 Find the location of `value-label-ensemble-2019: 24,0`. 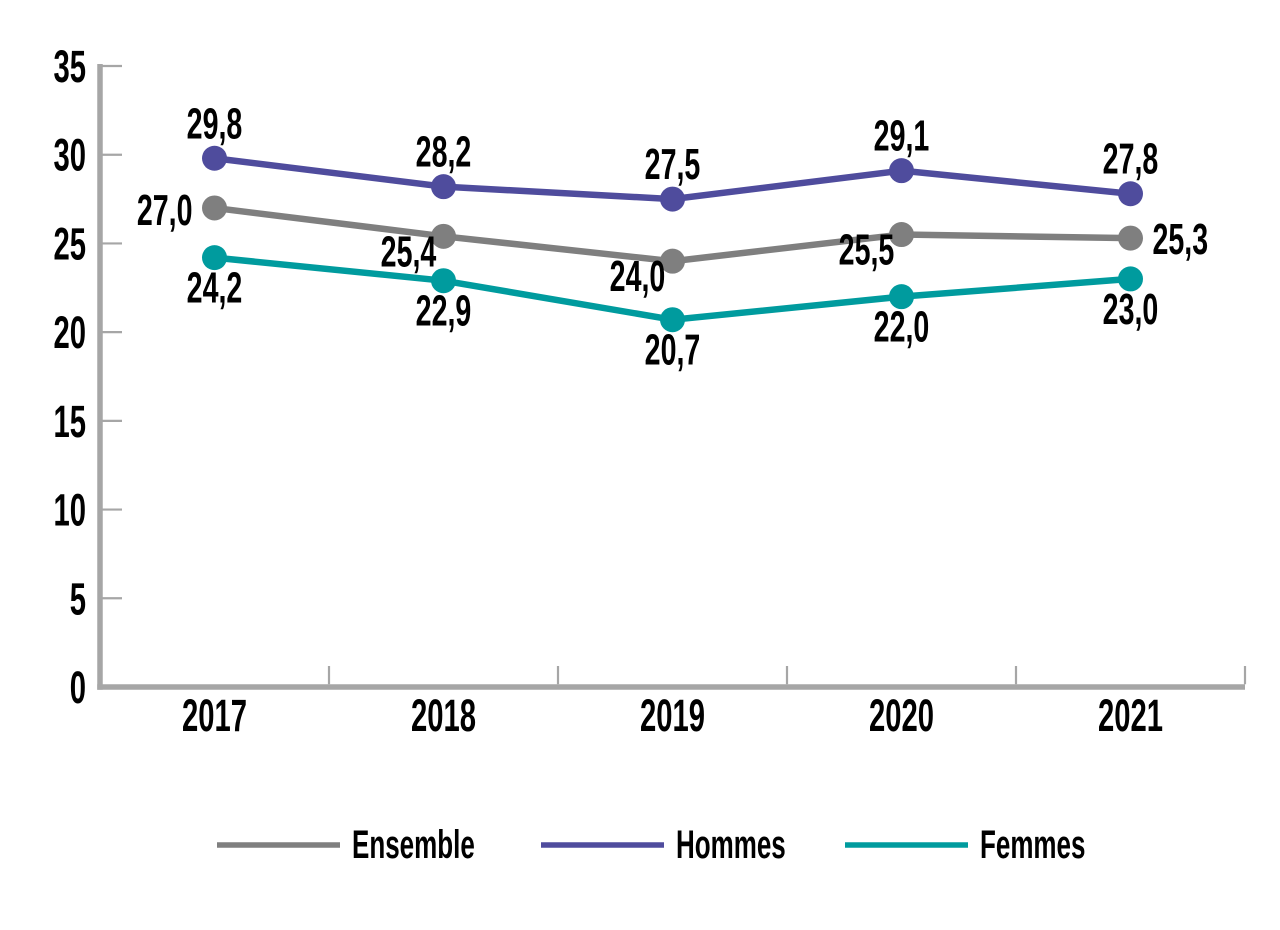

value-label-ensemble-2019: 24,0 is located at coordinates (638, 276).